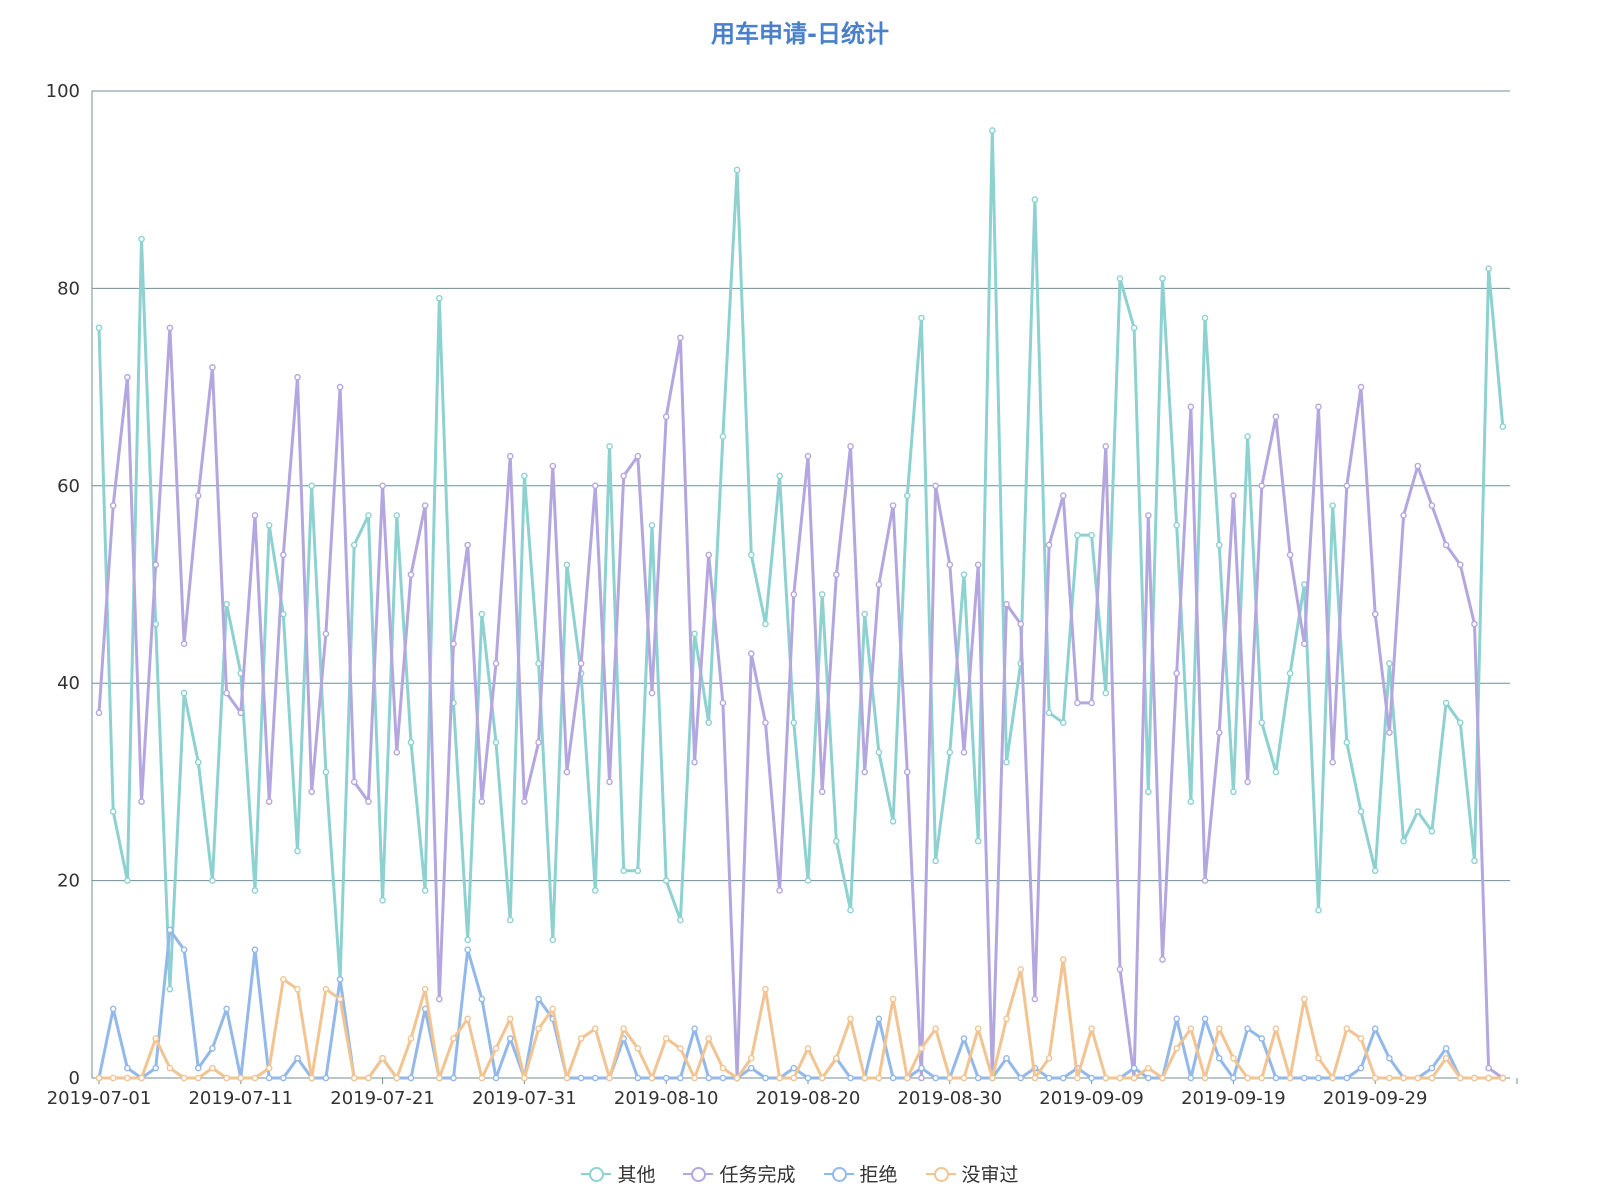  What do you see at coordinates (1091, 1098) in the screenshot?
I see `x-tick-label: 2019-09-09` at bounding box center [1091, 1098].